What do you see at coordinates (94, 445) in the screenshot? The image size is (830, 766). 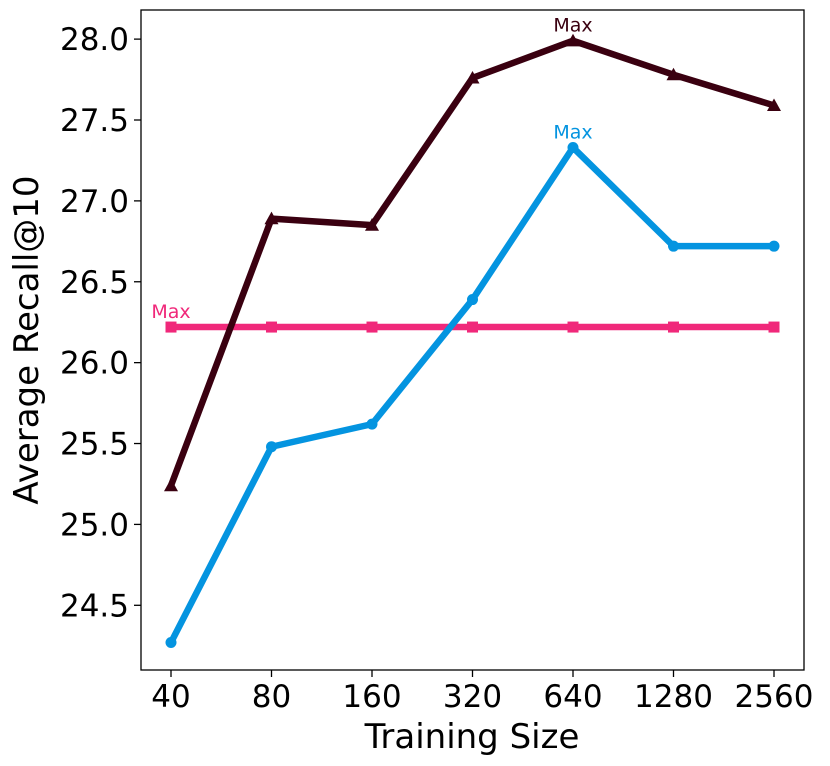 I see `y-tick-label: 25.5` at bounding box center [94, 445].